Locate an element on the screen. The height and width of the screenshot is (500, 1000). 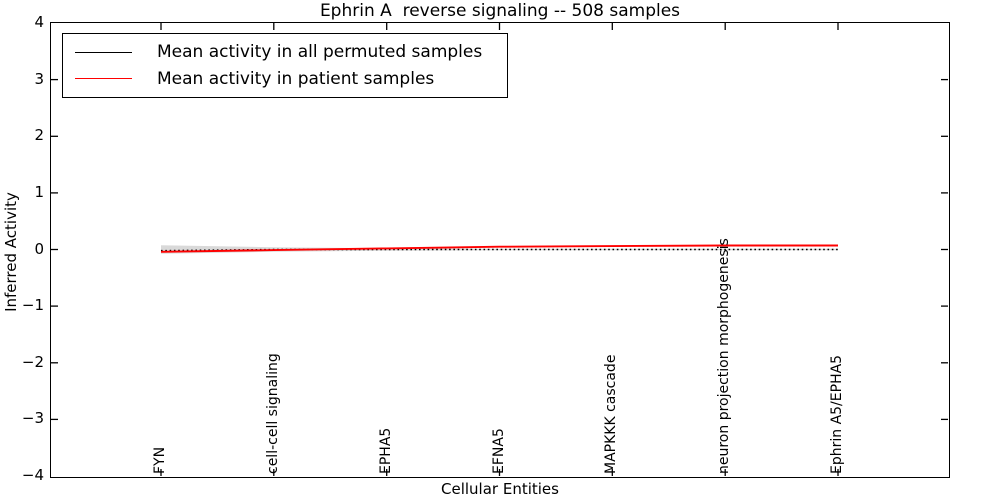
x-tick-label: cell-cell signaling is located at coordinates (272, 413).